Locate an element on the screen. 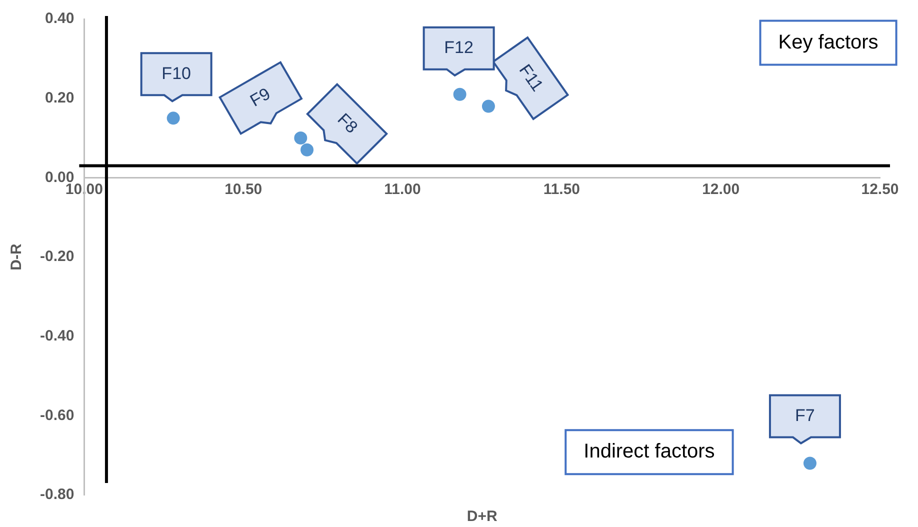 The image size is (918, 527). y-tick-label: -0.80 is located at coordinates (57, 495).